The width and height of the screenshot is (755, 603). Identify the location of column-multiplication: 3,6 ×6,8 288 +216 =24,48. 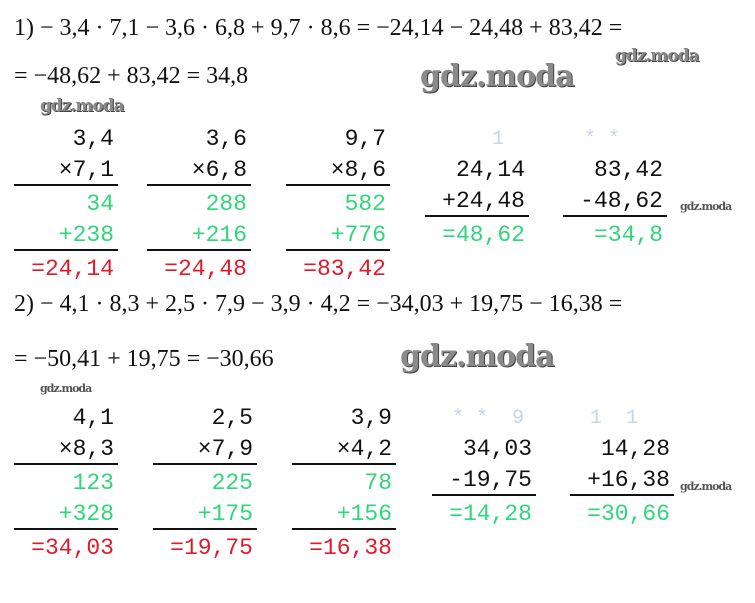
(199, 204).